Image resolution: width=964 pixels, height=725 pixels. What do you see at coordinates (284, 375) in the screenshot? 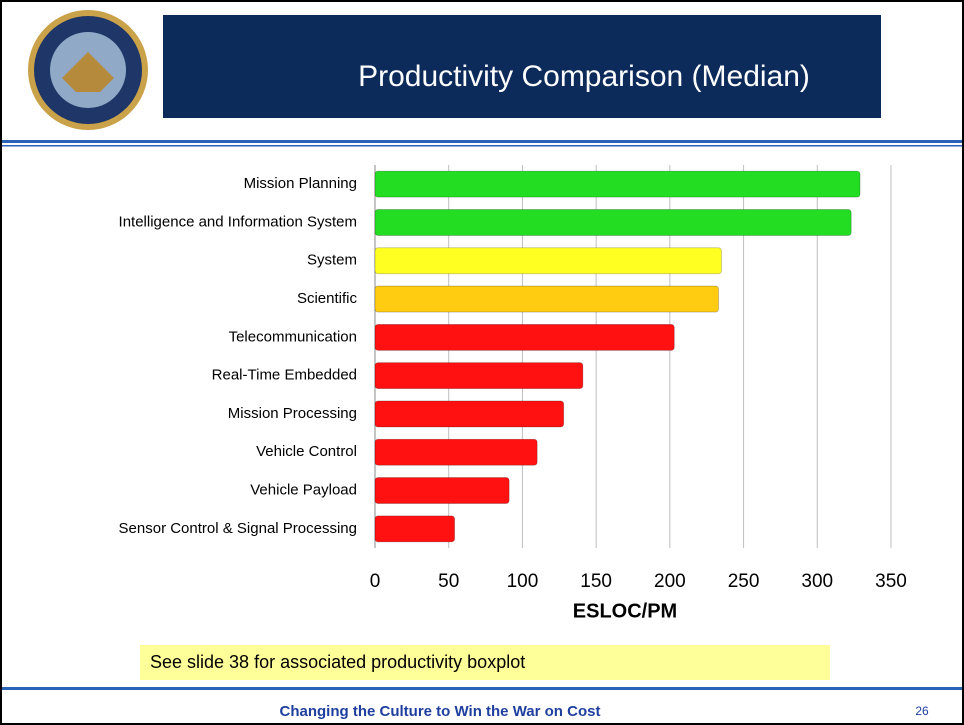
I see `y-tick-label: Real-Time Embedded` at bounding box center [284, 375].